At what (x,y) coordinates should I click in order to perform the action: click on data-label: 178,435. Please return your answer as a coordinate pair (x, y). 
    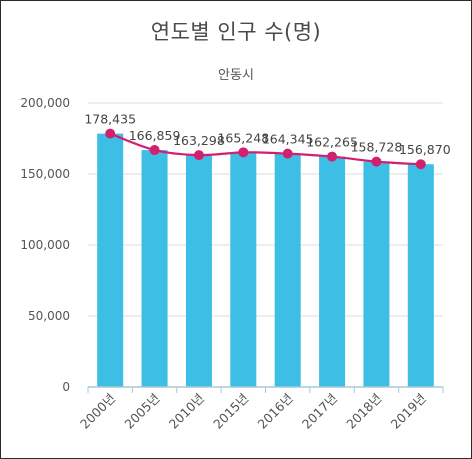
    Looking at the image, I should click on (110, 119).